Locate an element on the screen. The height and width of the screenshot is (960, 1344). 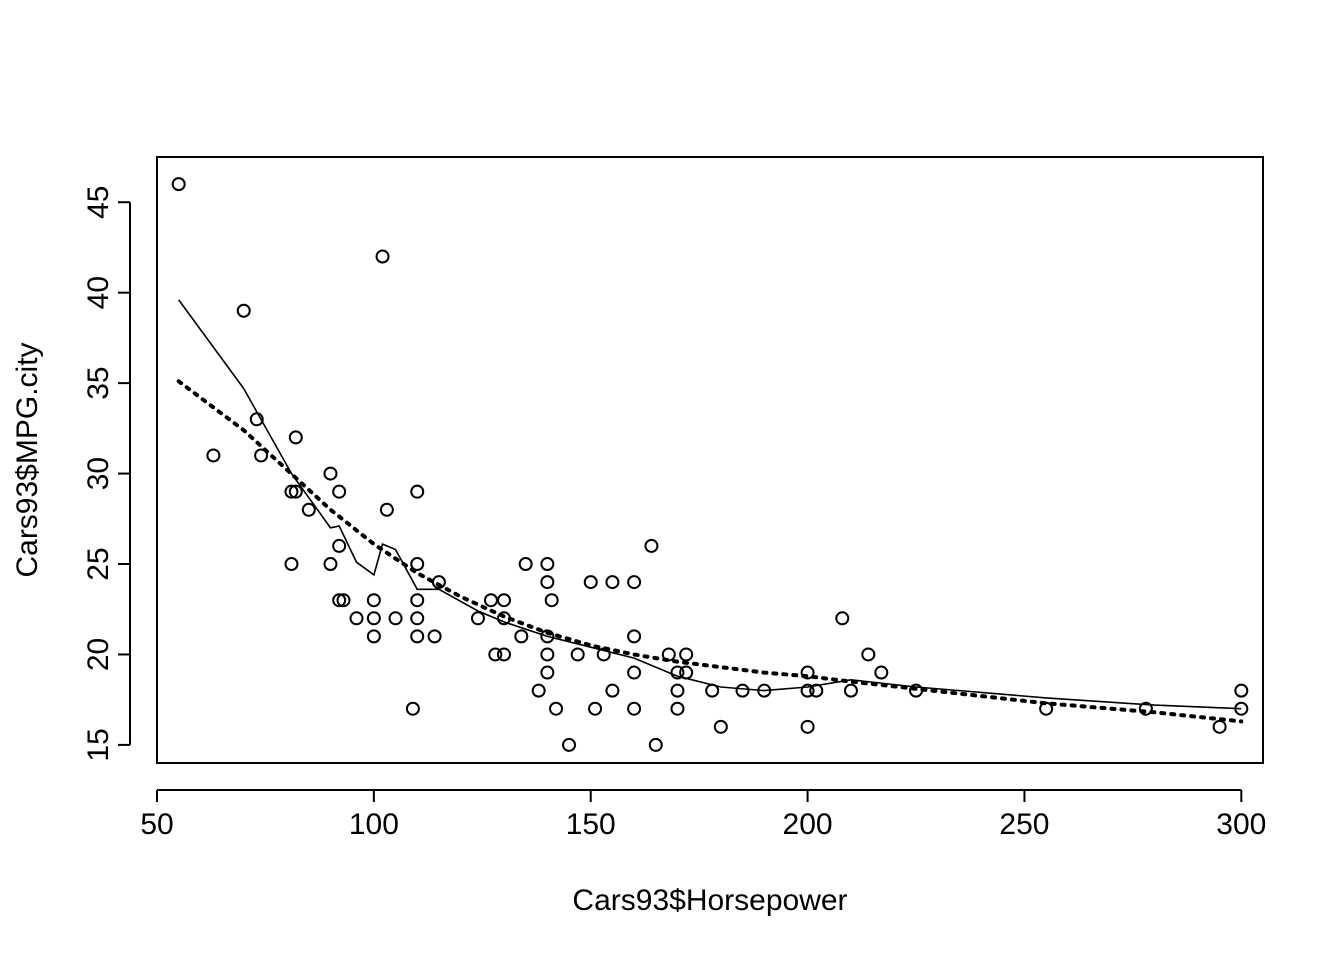
y-axis: 15 20 25 30 35 40 45 is located at coordinates (106, 474).